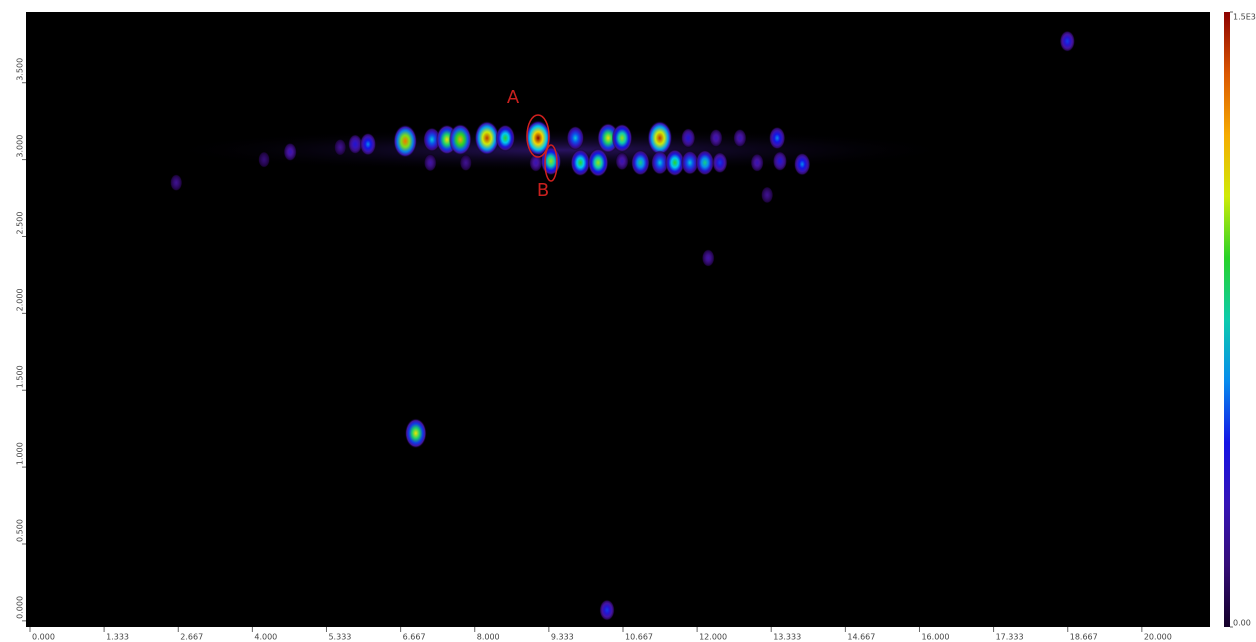  Describe the element at coordinates (1084, 637) in the screenshot. I see `x-tick-label: 18.667` at that location.